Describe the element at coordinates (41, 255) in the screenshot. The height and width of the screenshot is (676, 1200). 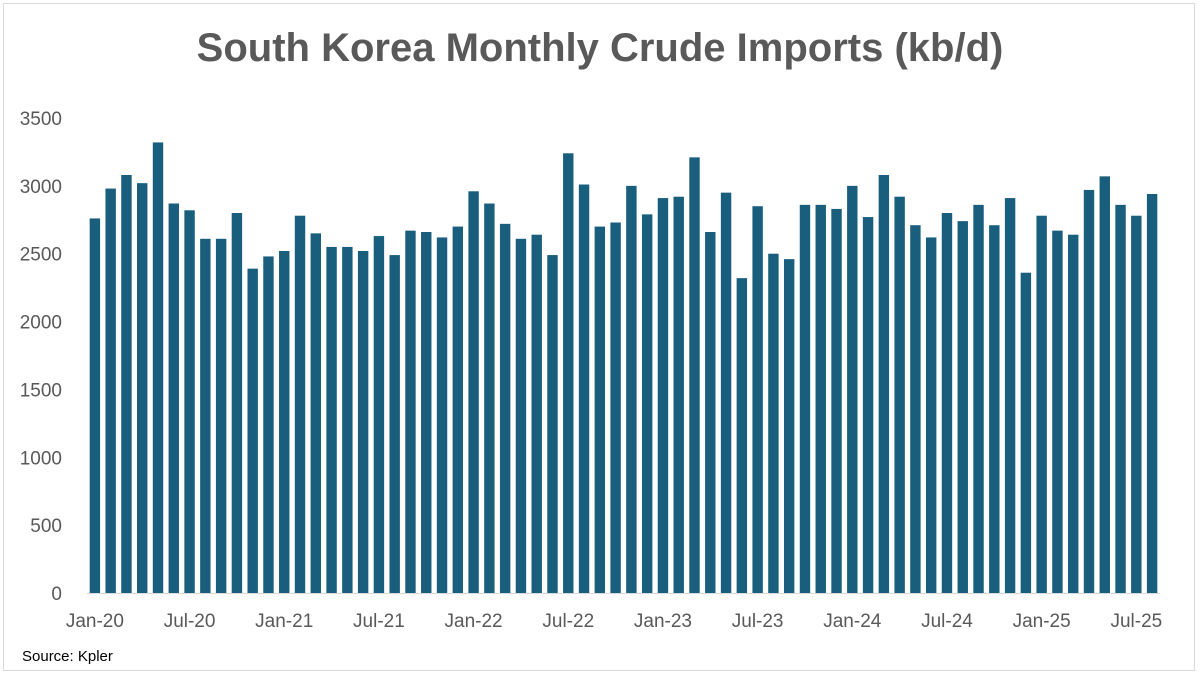
I see `y-tick-label: 2500` at that location.